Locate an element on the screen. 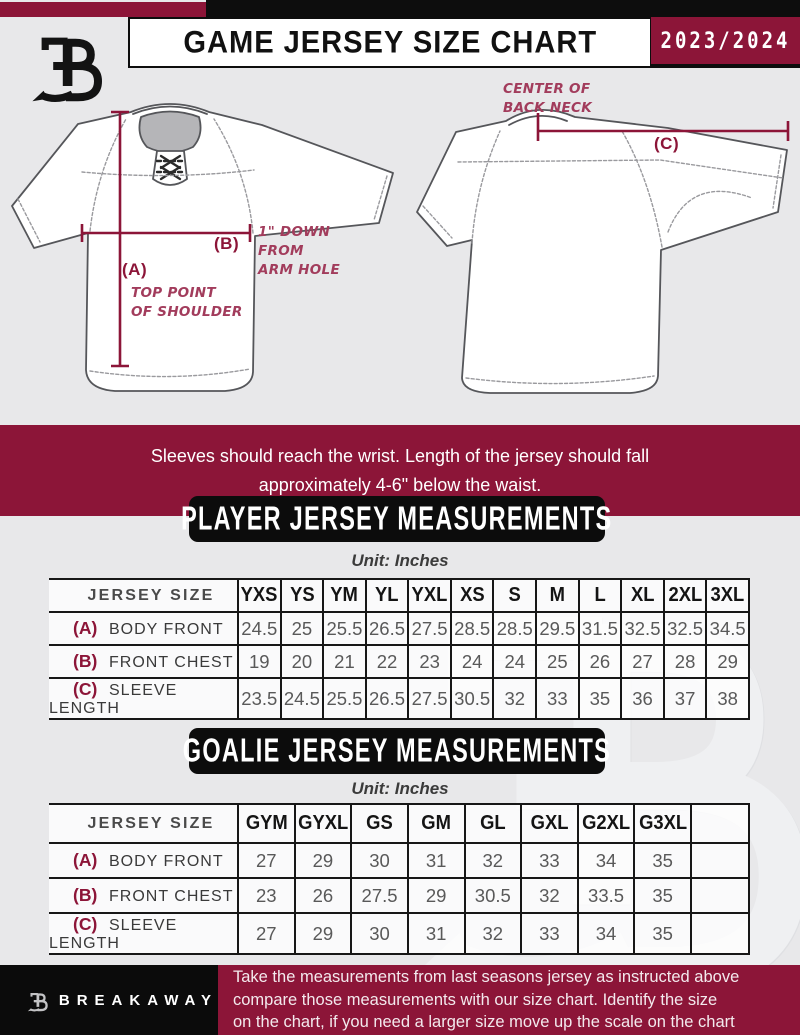 This screenshot has height=1035, width=800. size-value-cell: 23.5 is located at coordinates (259, 698).